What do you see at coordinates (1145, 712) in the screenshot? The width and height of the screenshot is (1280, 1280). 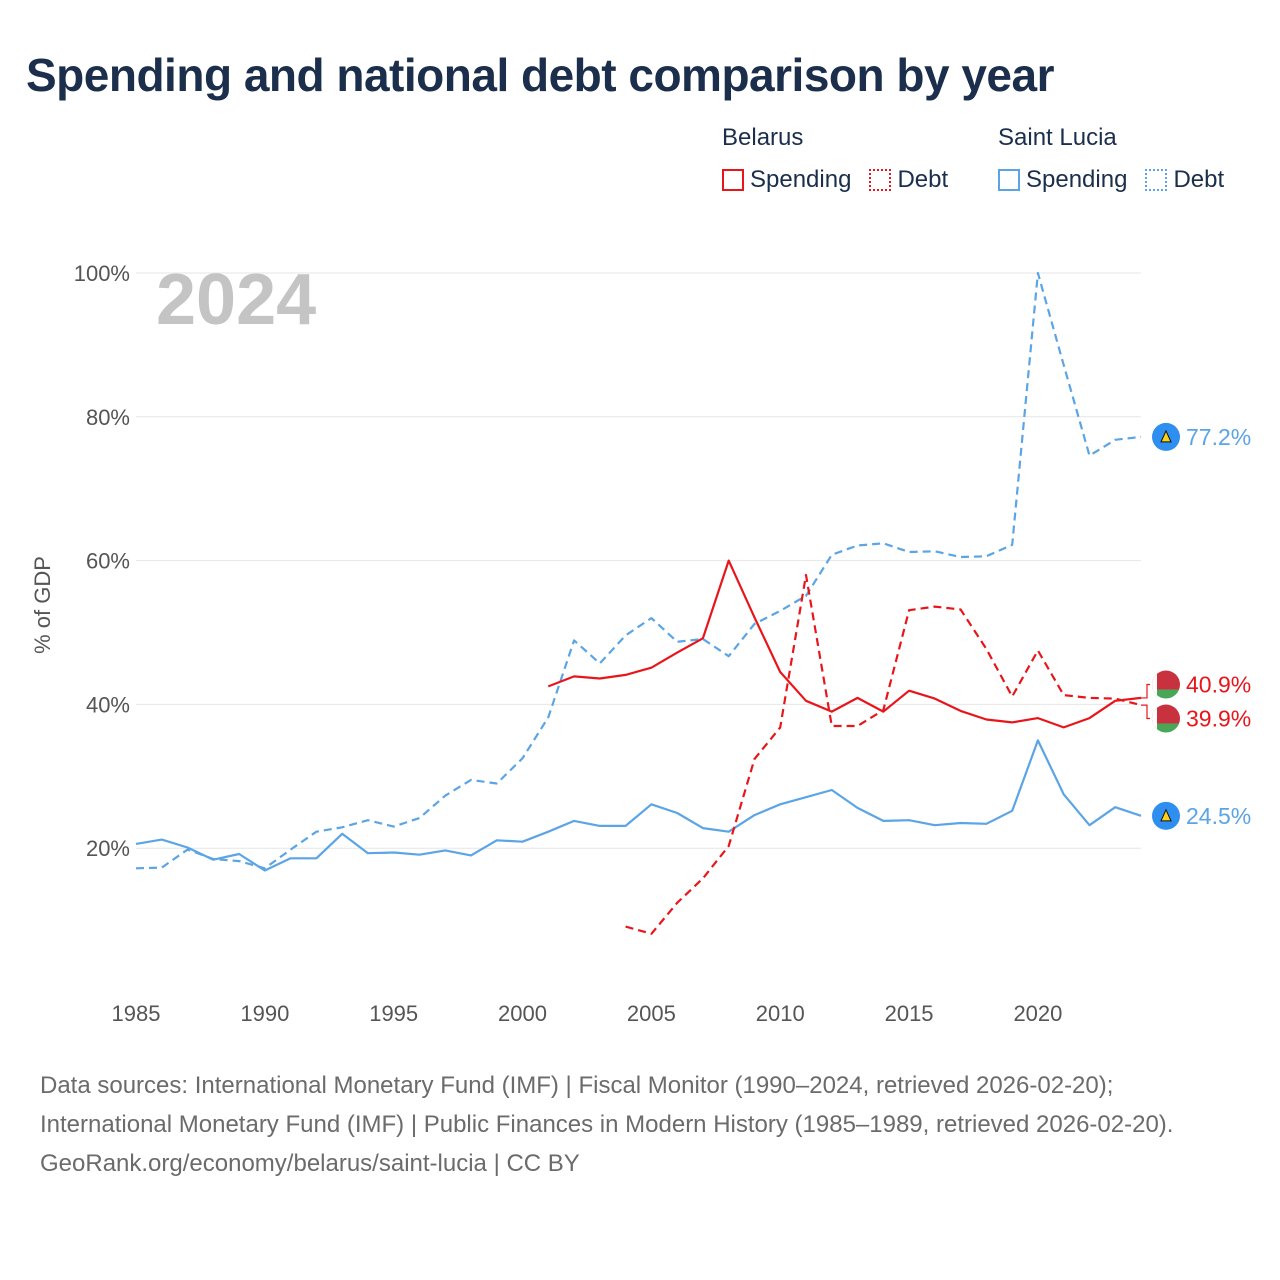 I see `leader-line-belarus-debt` at bounding box center [1145, 712].